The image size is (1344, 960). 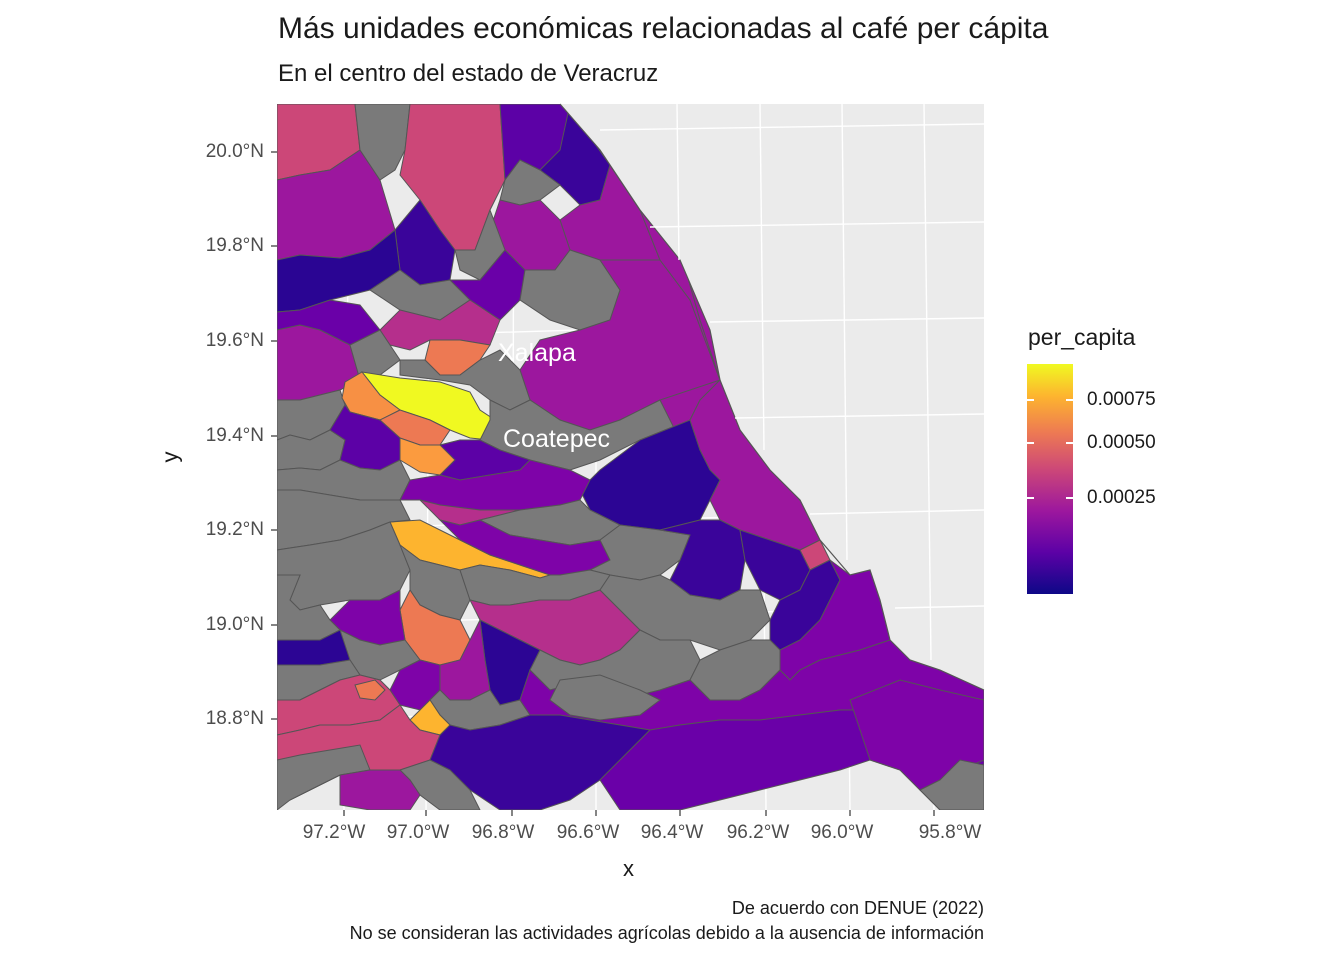 What do you see at coordinates (842, 832) in the screenshot?
I see `x-tick-label: 96.0°W` at bounding box center [842, 832].